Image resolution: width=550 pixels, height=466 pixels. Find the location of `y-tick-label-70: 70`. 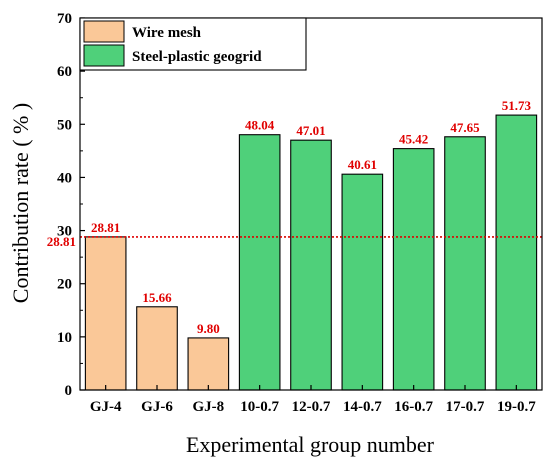

y-tick-label-70: 70 is located at coordinates (64, 19).